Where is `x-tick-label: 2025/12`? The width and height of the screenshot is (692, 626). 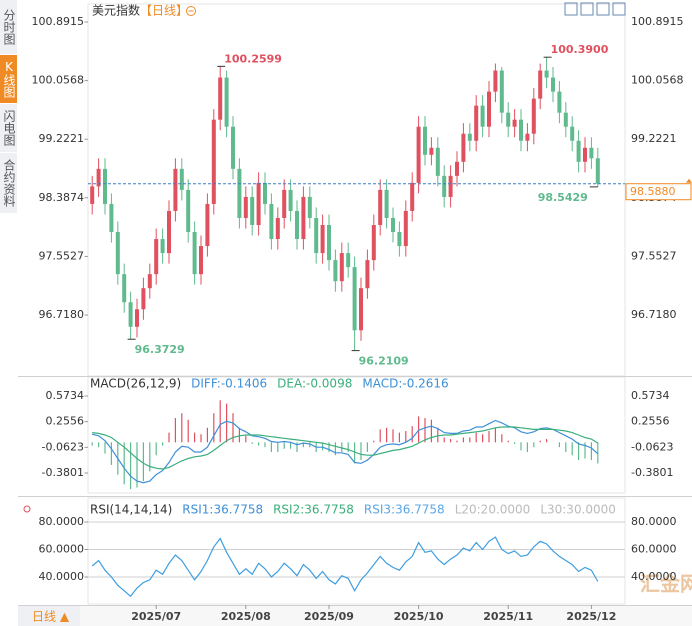
x-tick-label: 2025/12 is located at coordinates (591, 616).